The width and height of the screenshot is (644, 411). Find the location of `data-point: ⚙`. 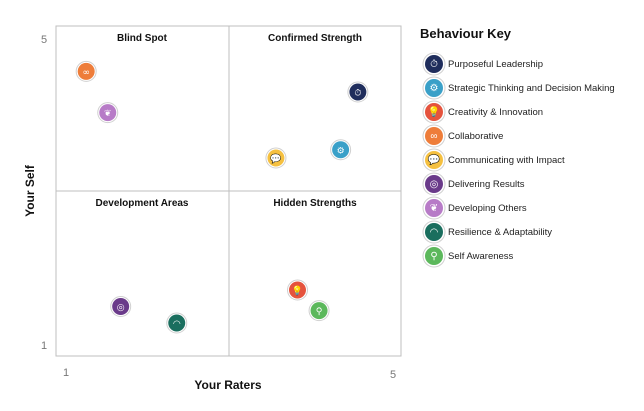

data-point: ⚙ is located at coordinates (341, 150).